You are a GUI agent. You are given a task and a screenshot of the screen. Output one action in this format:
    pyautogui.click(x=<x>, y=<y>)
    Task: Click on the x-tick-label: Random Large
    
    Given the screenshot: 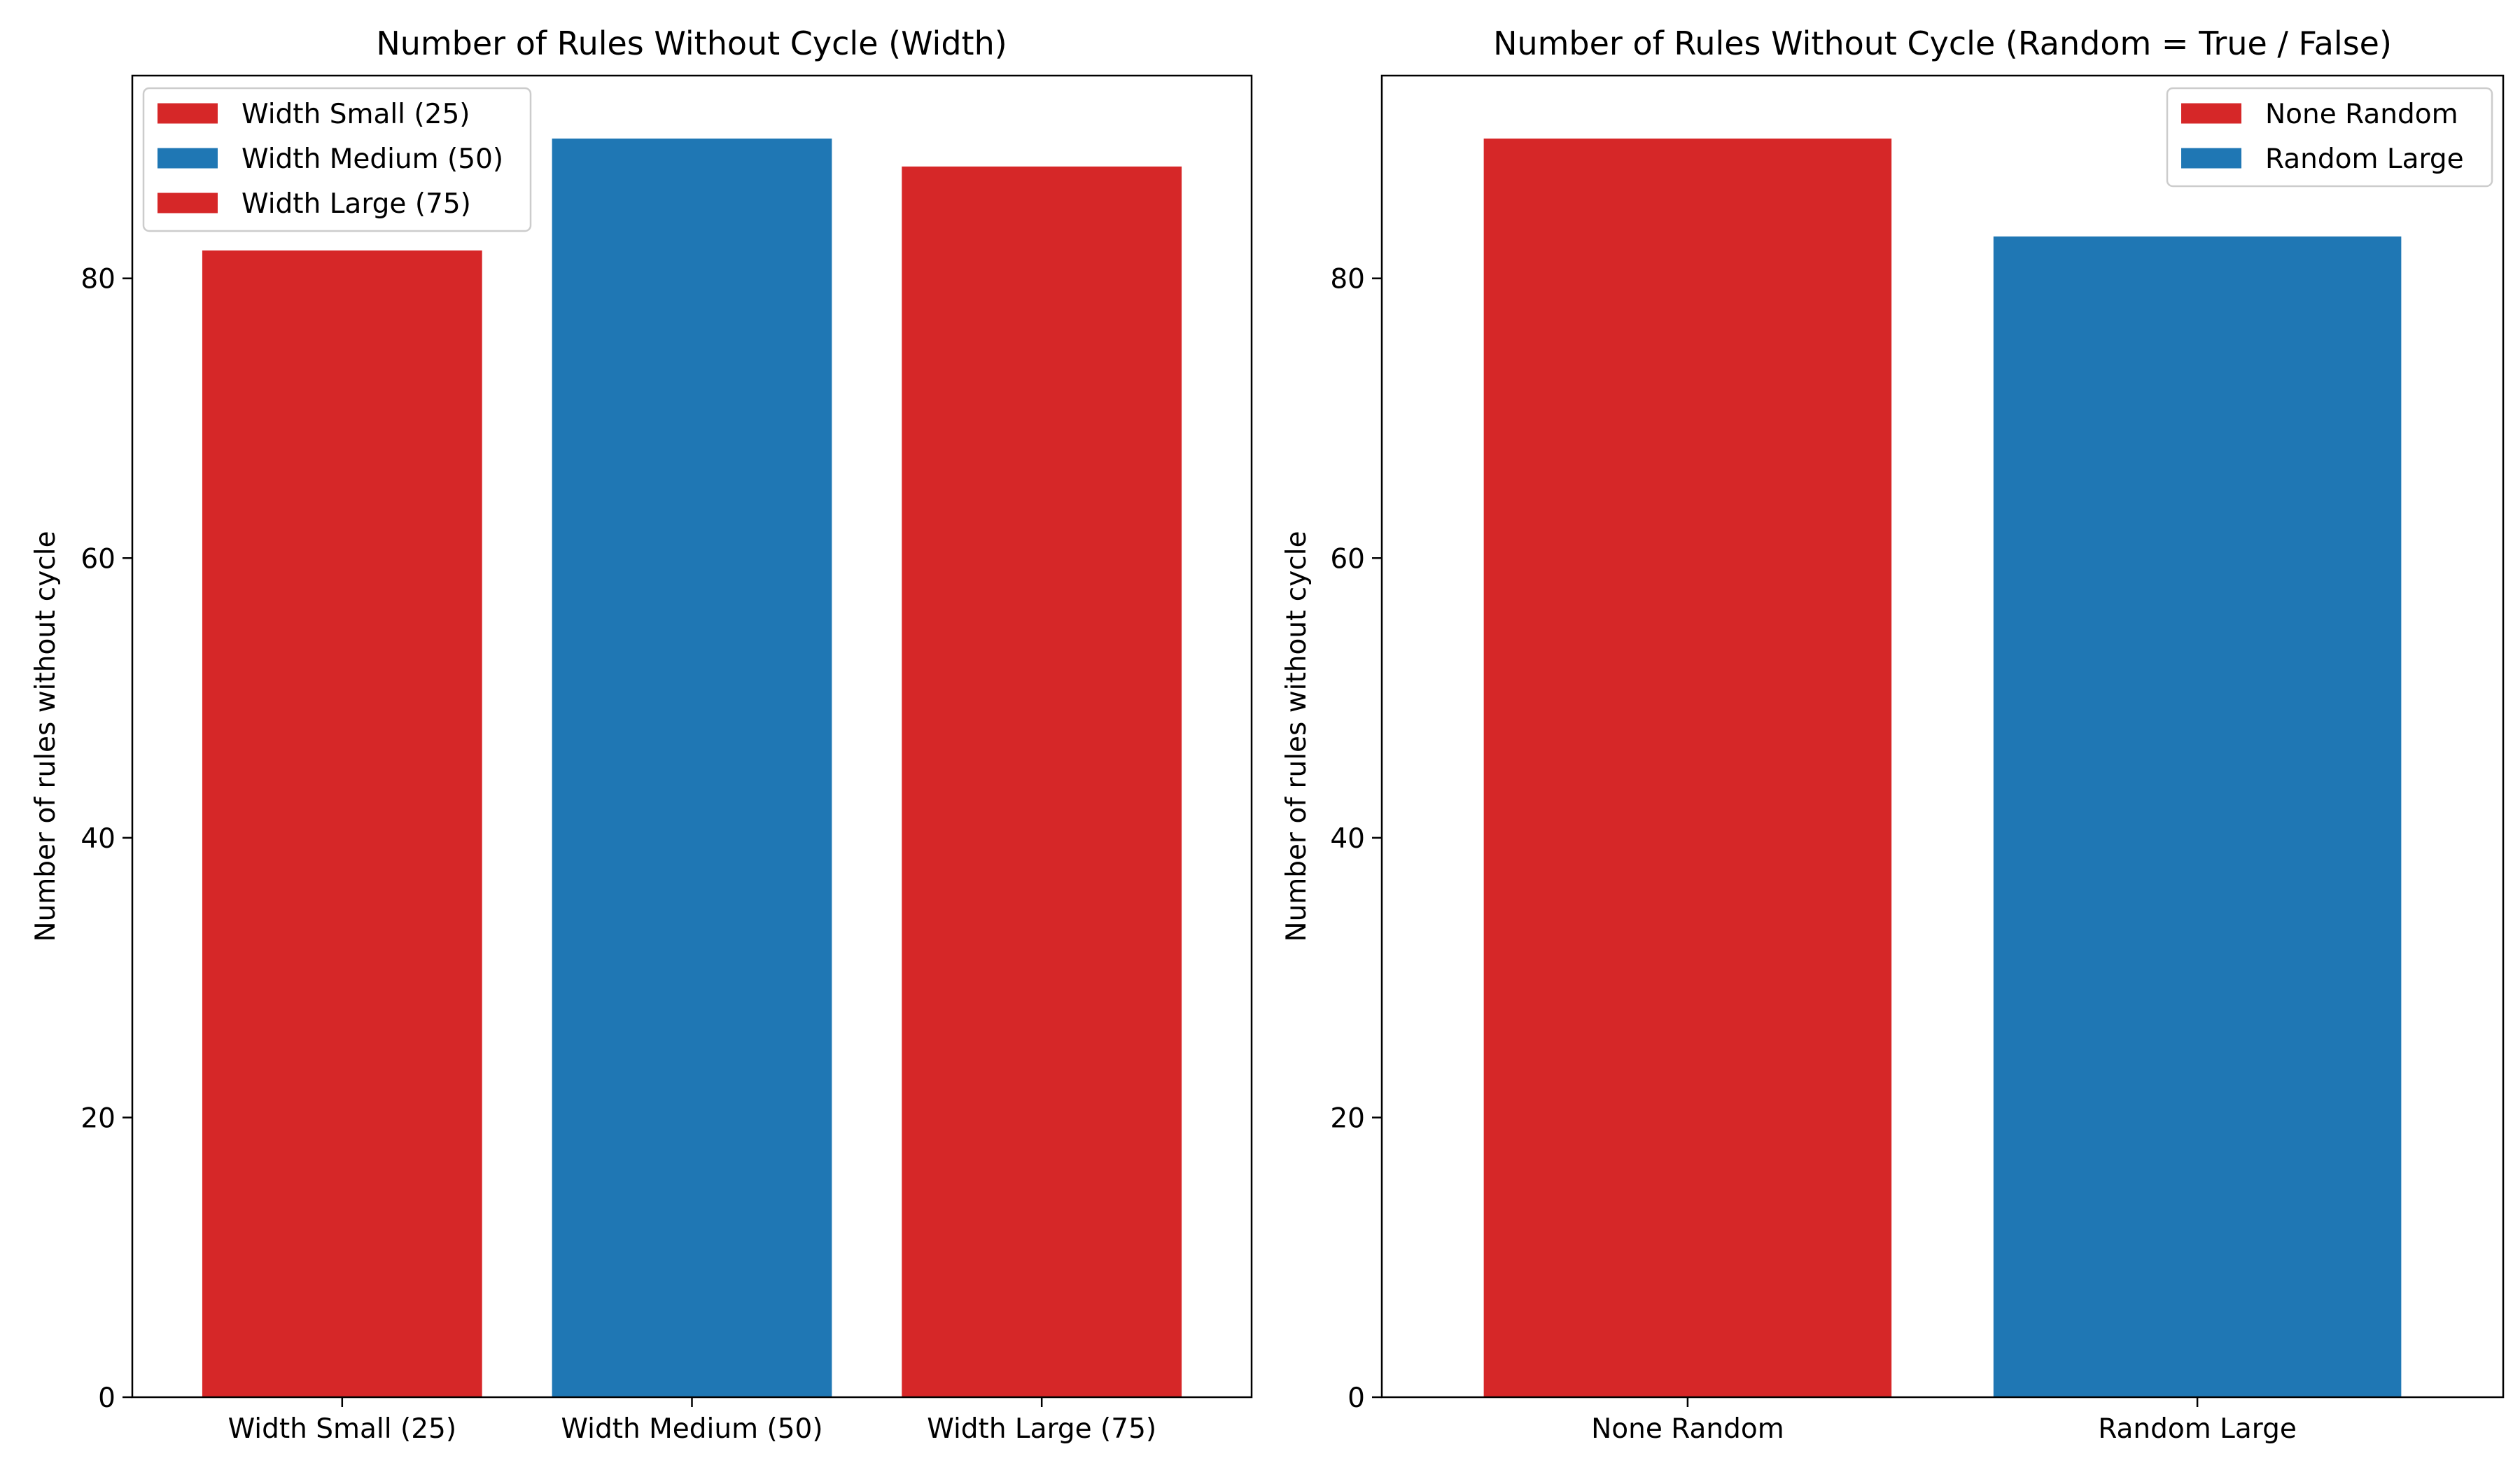 What is the action you would take?
    pyautogui.click(x=2197, y=1429)
    